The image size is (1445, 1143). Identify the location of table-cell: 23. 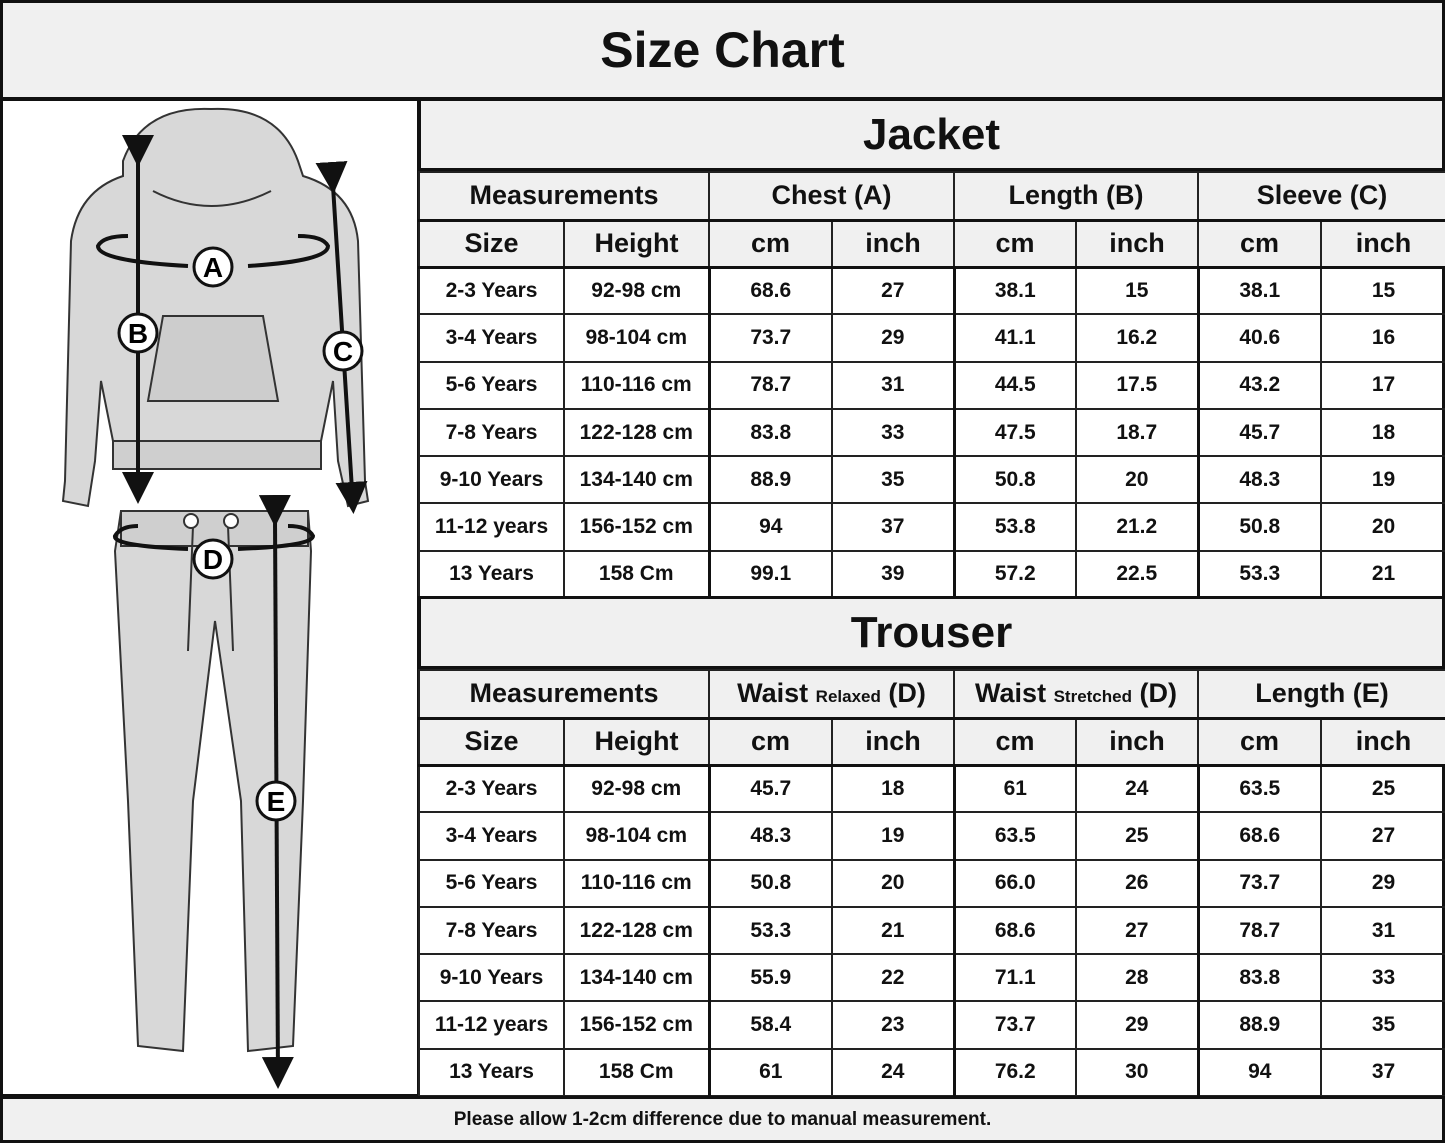
(893, 1025).